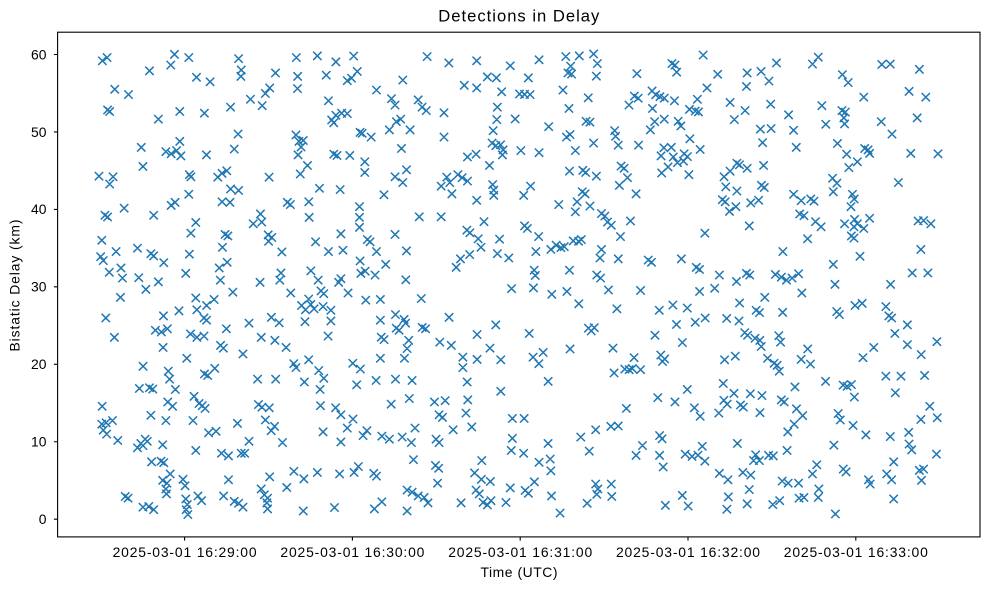 The height and width of the screenshot is (590, 989). Describe the element at coordinates (519, 16) in the screenshot. I see `svg-text: Detections in Delay` at that location.